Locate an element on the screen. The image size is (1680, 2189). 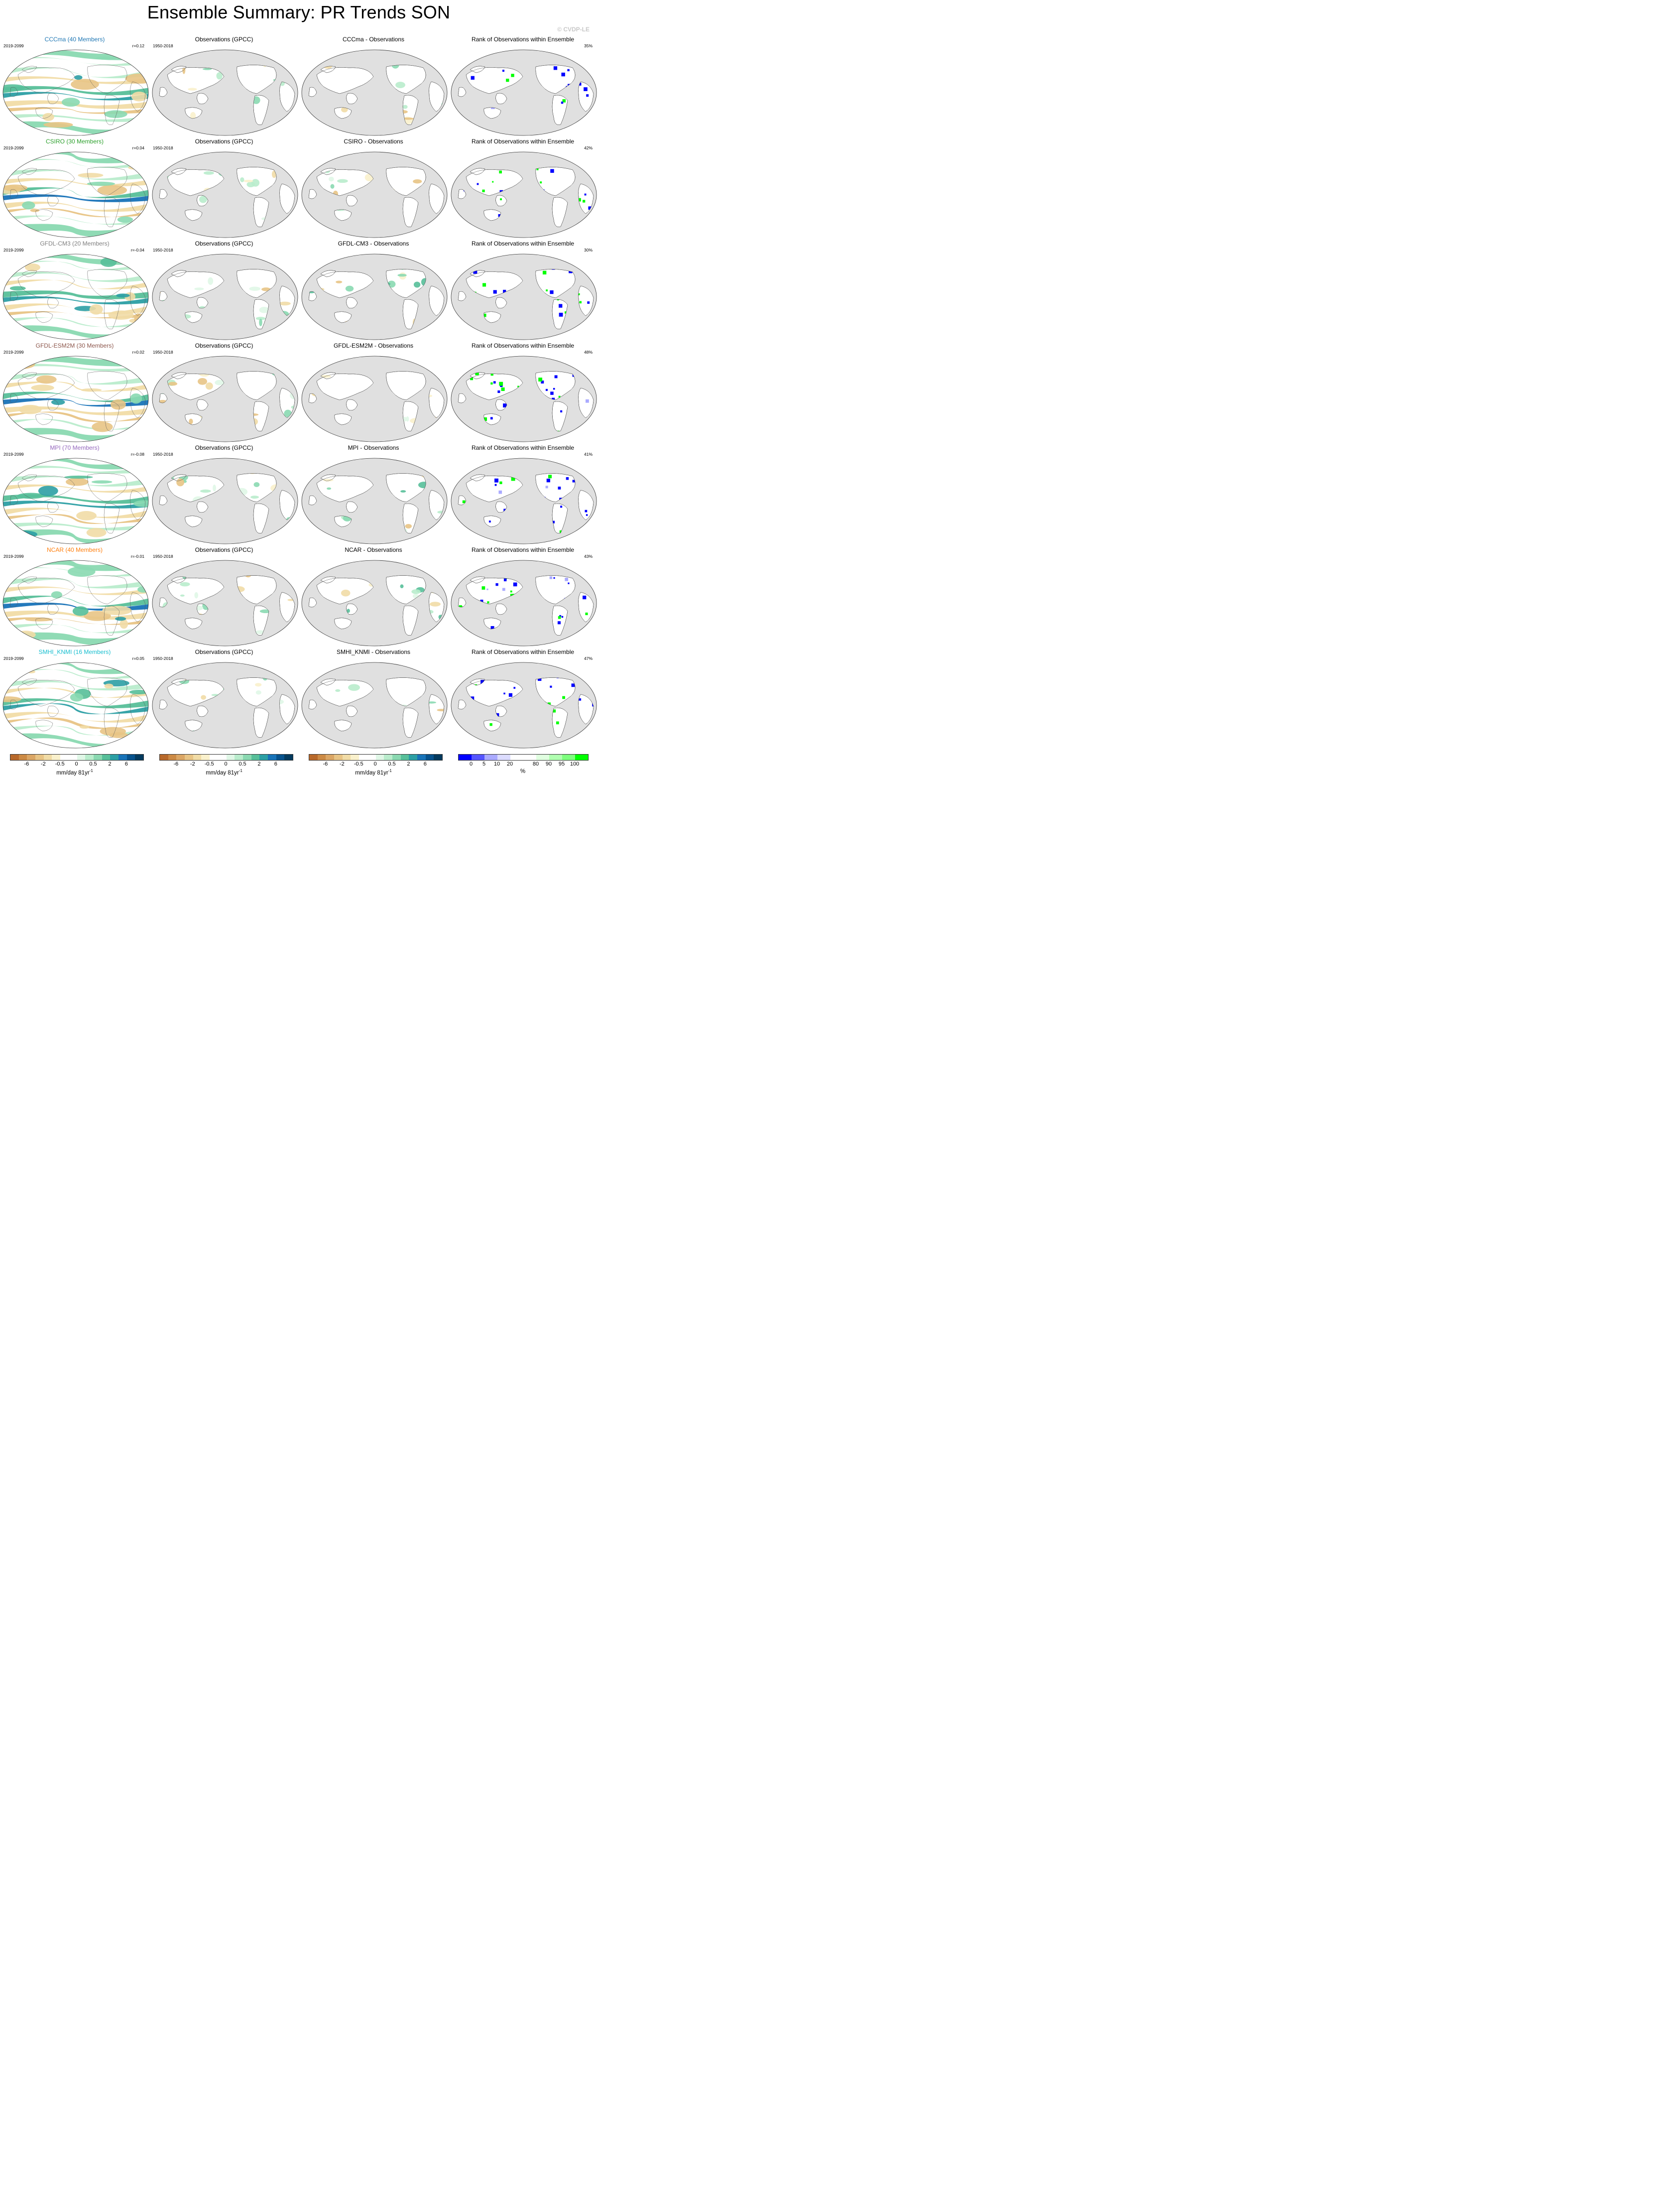
map-1-csiro is located at coordinates (225, 194).